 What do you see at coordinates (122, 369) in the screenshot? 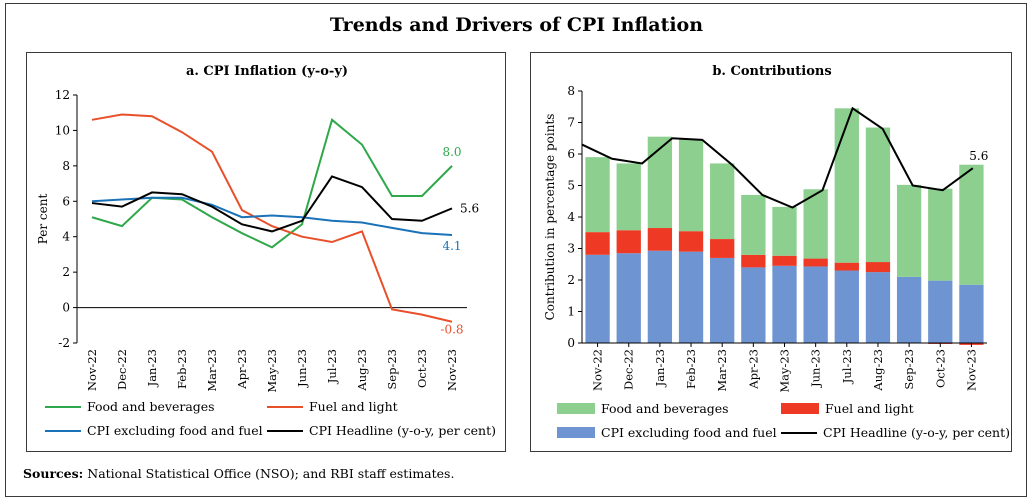
I see `x-tick-label-a: Dec-22` at bounding box center [122, 369].